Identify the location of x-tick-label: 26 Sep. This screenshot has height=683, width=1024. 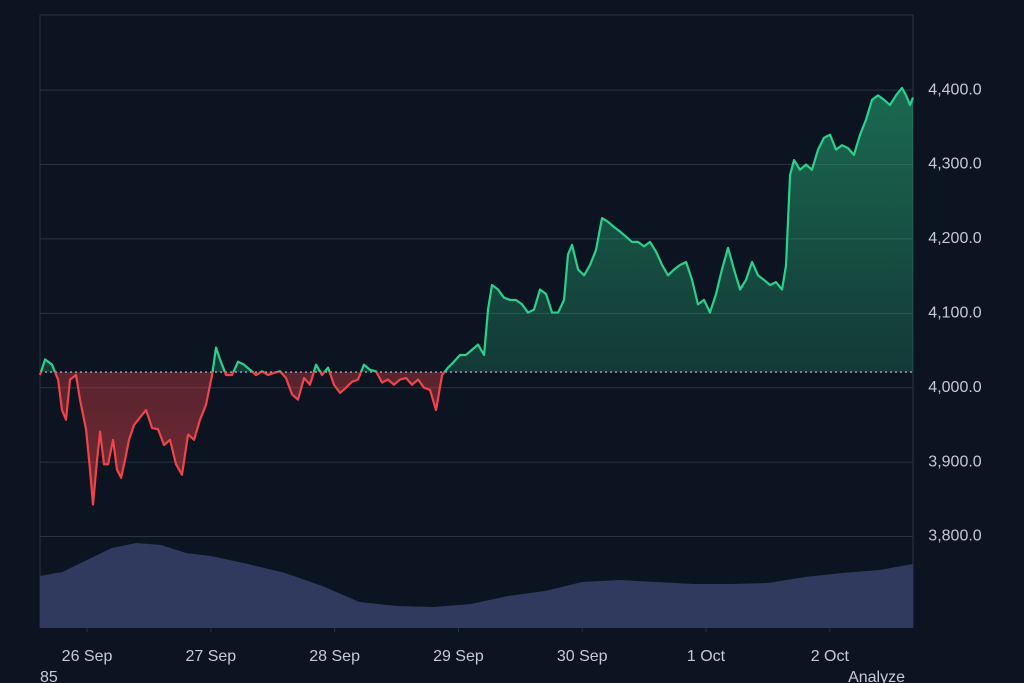
(87, 656).